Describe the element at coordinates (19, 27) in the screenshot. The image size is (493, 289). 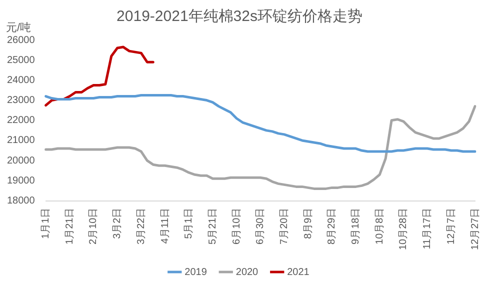
I see `y-axis-title: 元/吨` at that location.